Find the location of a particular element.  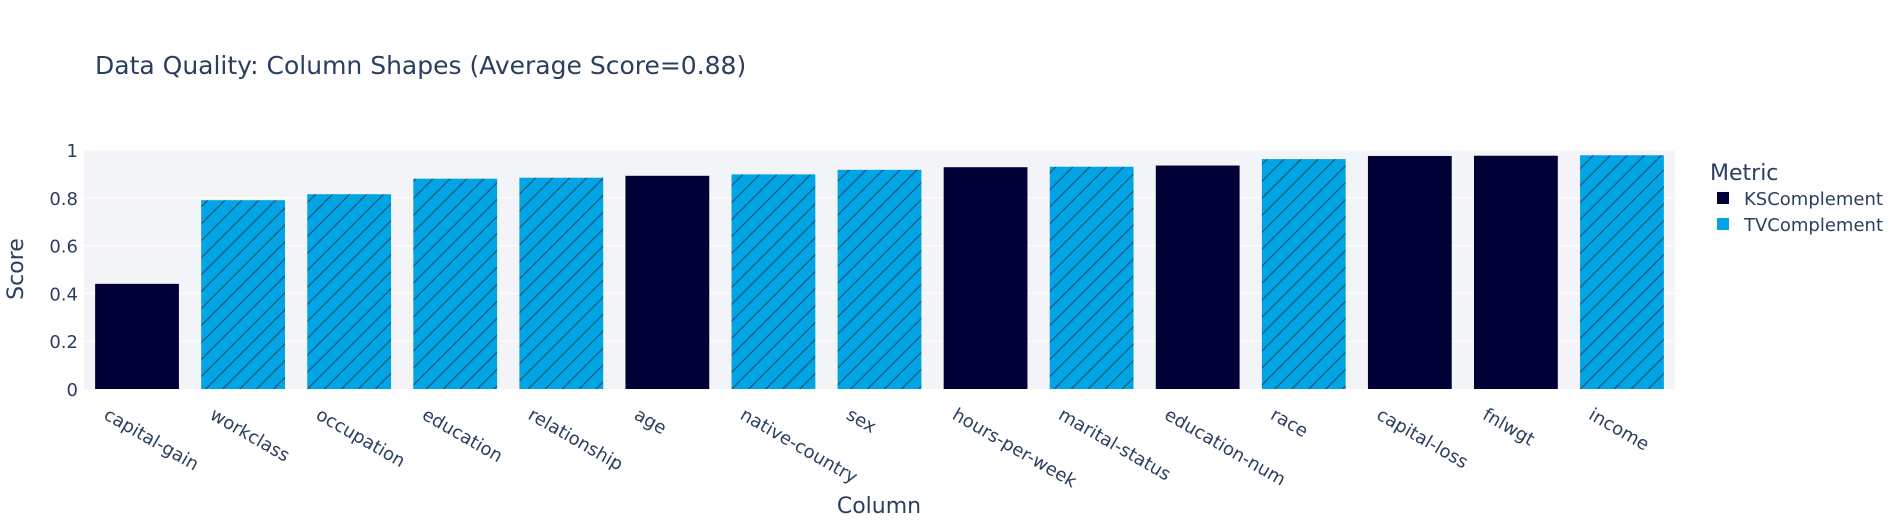

bar-education is located at coordinates (455, 283).